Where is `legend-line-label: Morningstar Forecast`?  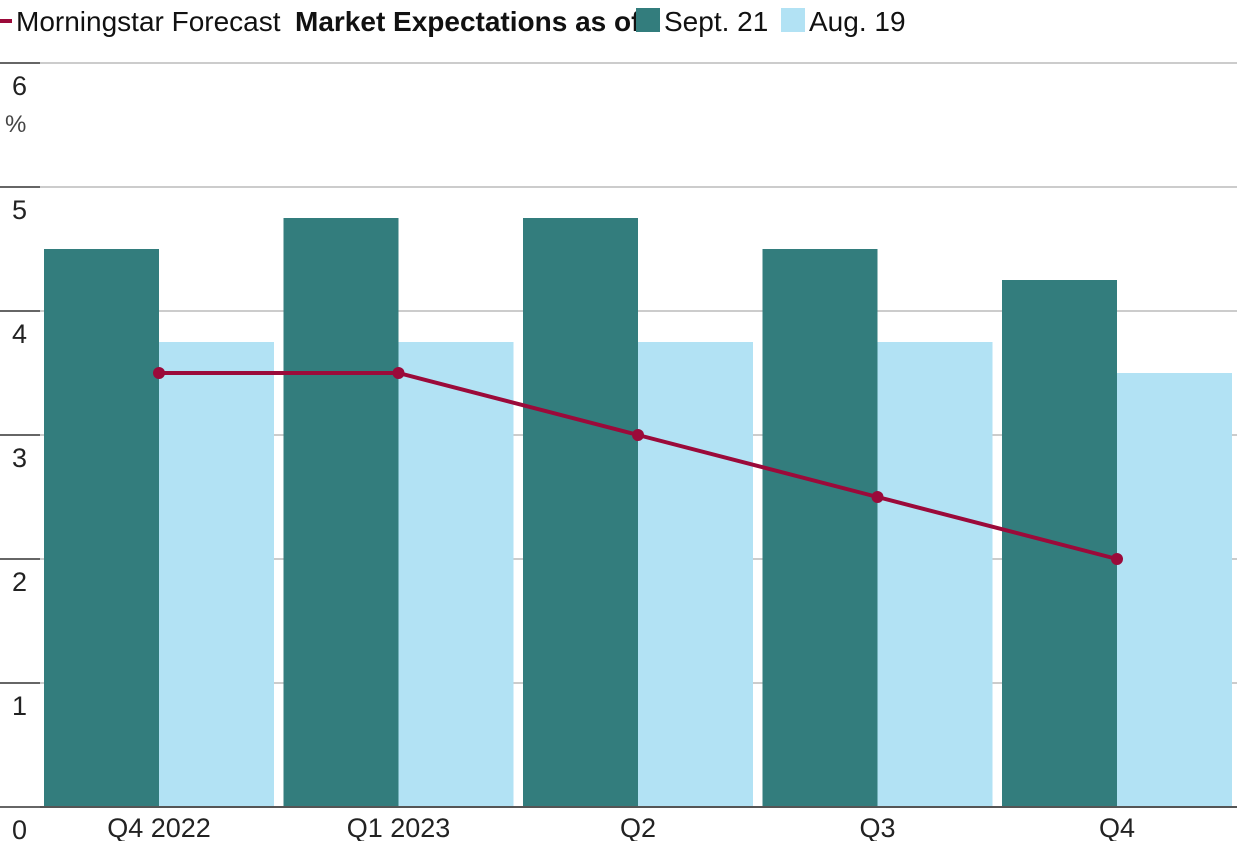 legend-line-label: Morningstar Forecast is located at coordinates (148, 21).